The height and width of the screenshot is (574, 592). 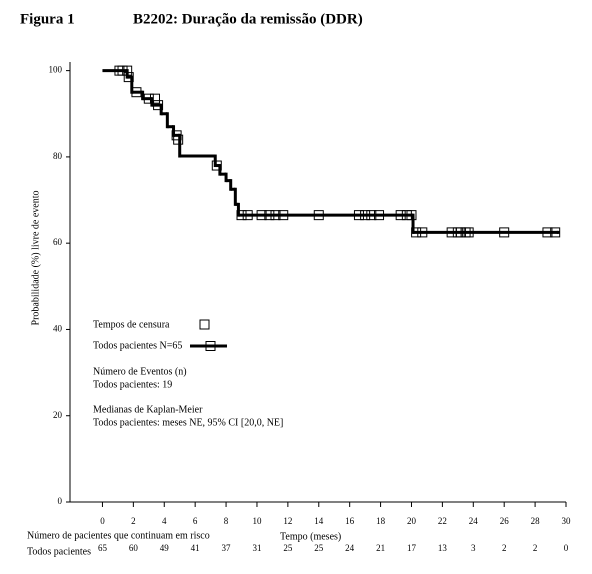 I want to click on y-tick-label: 0, so click(x=60, y=501).